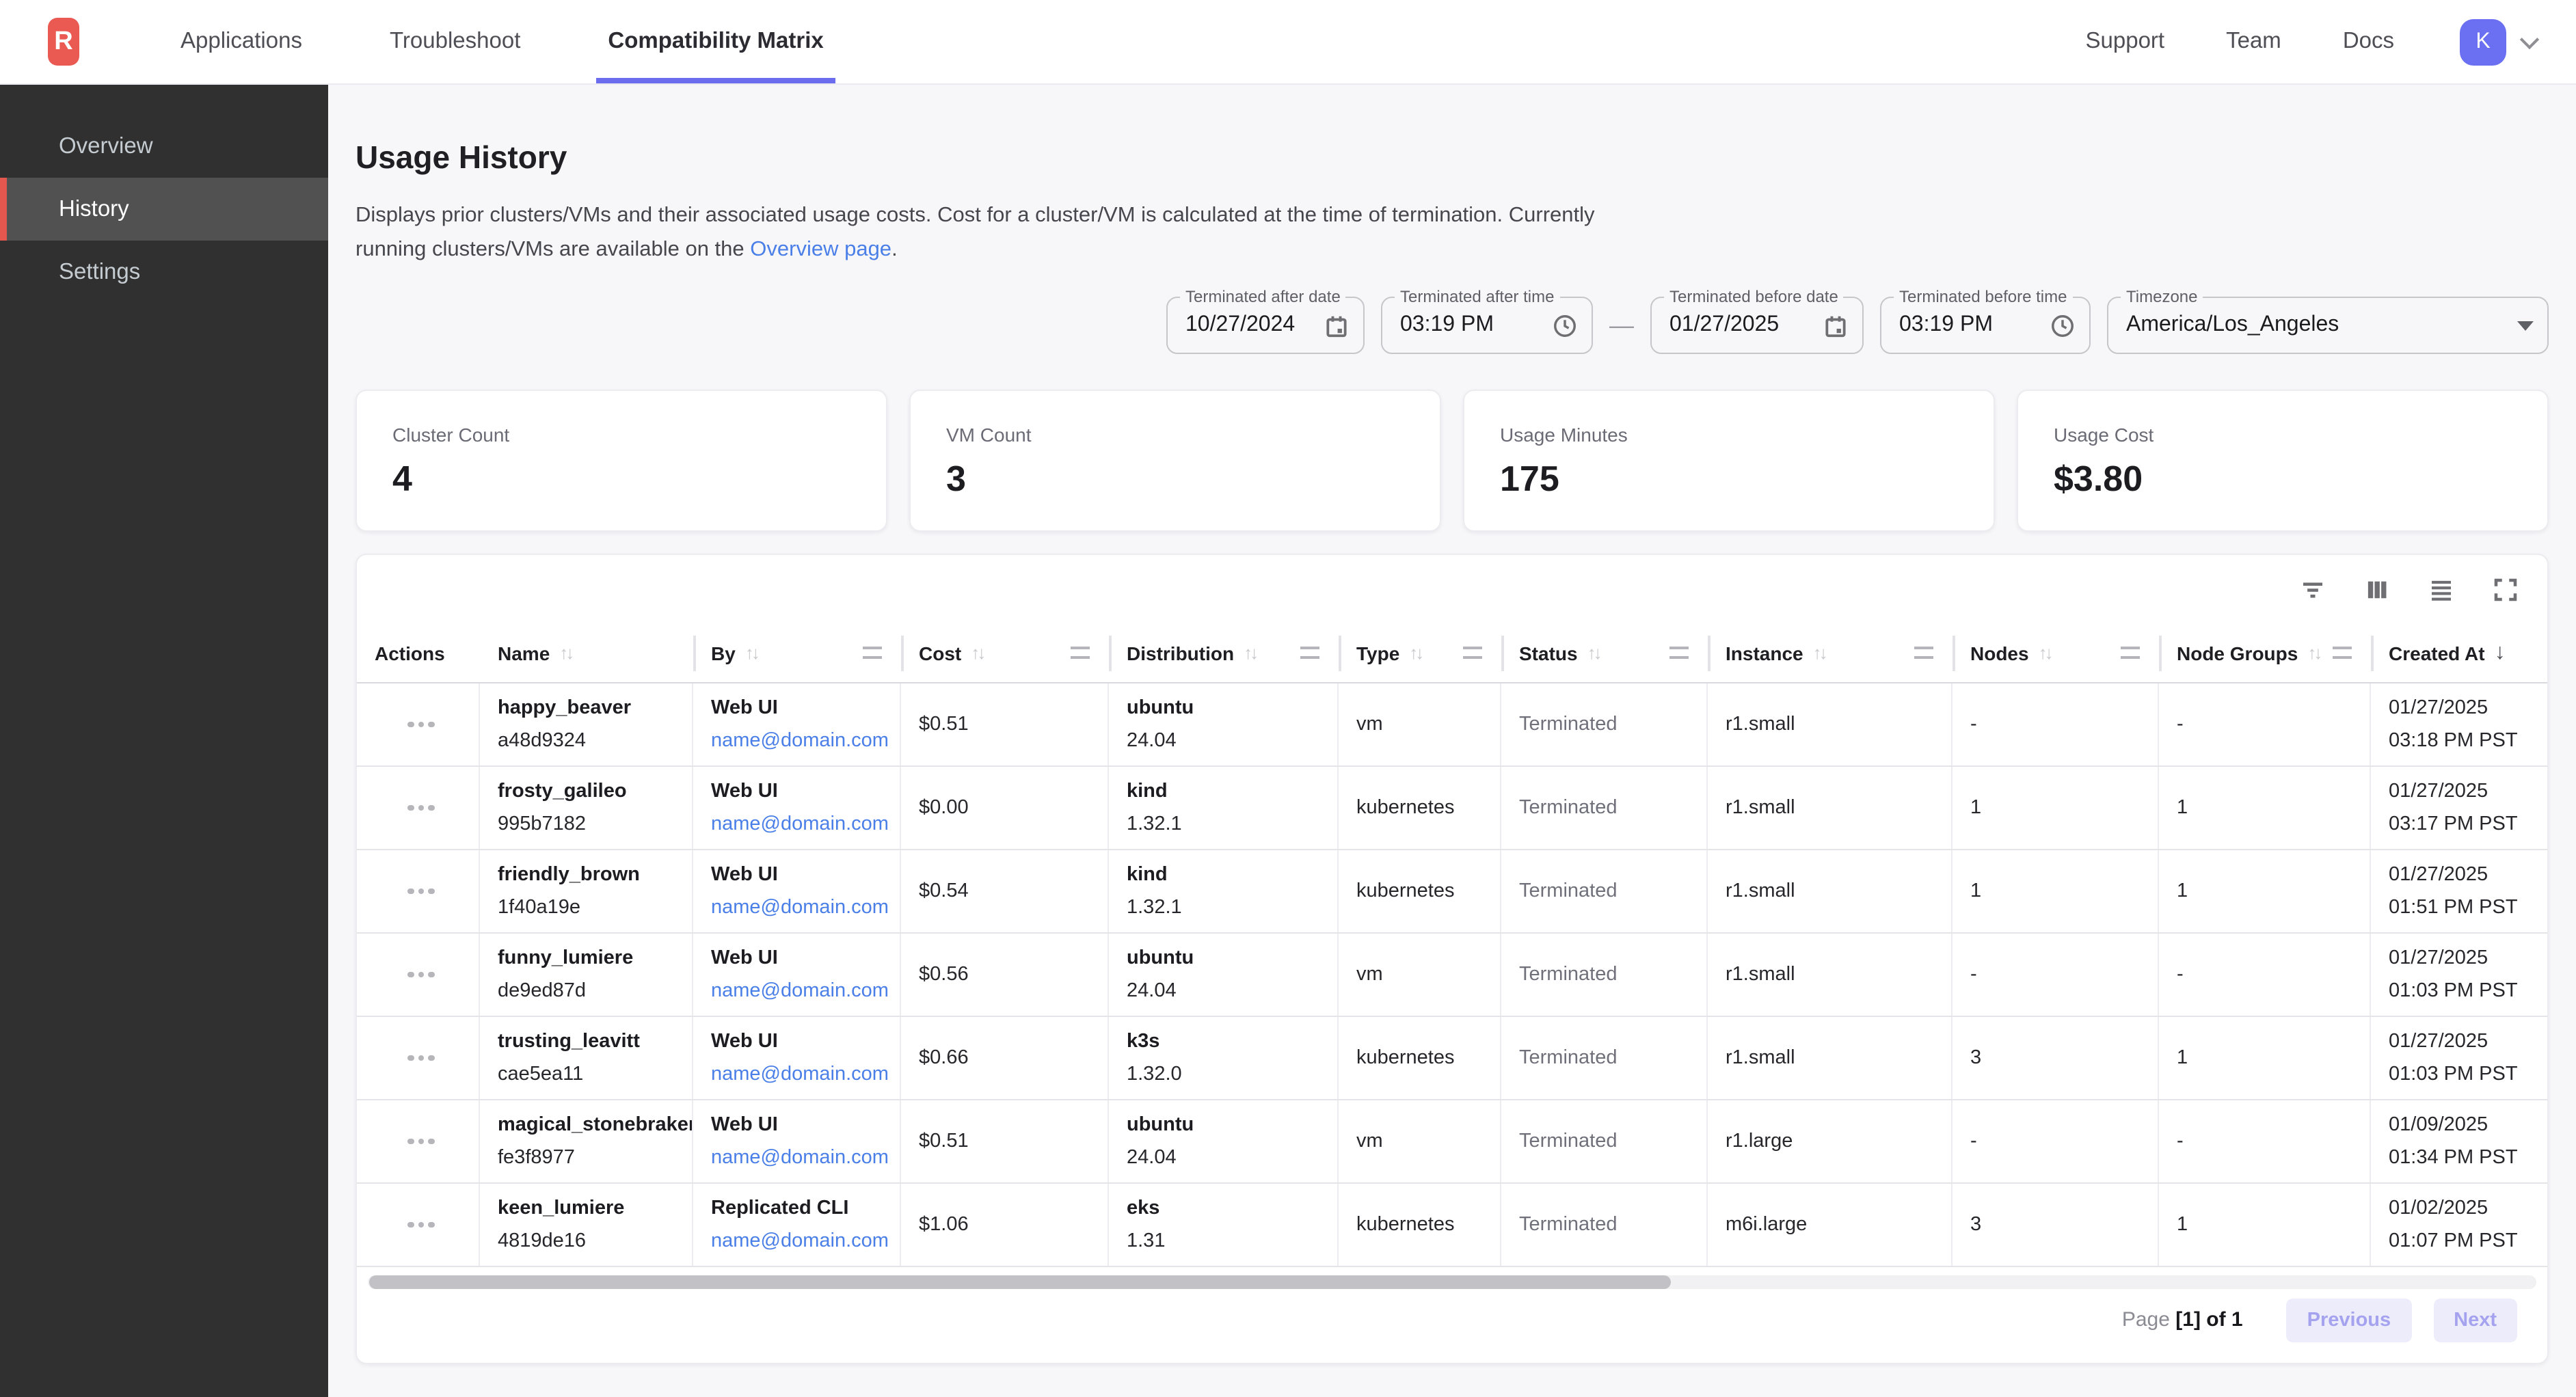 The image size is (2576, 1397). I want to click on dropdown-arrow-icon, so click(2525, 325).